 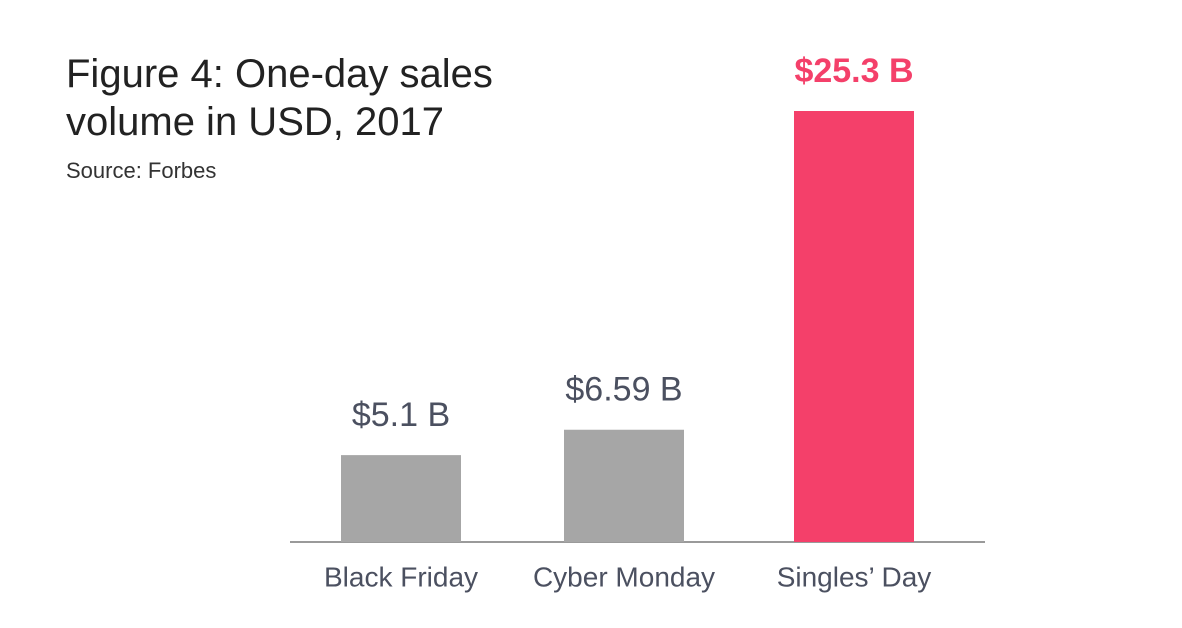 What do you see at coordinates (853, 71) in the screenshot?
I see `value-label: $25.3 B` at bounding box center [853, 71].